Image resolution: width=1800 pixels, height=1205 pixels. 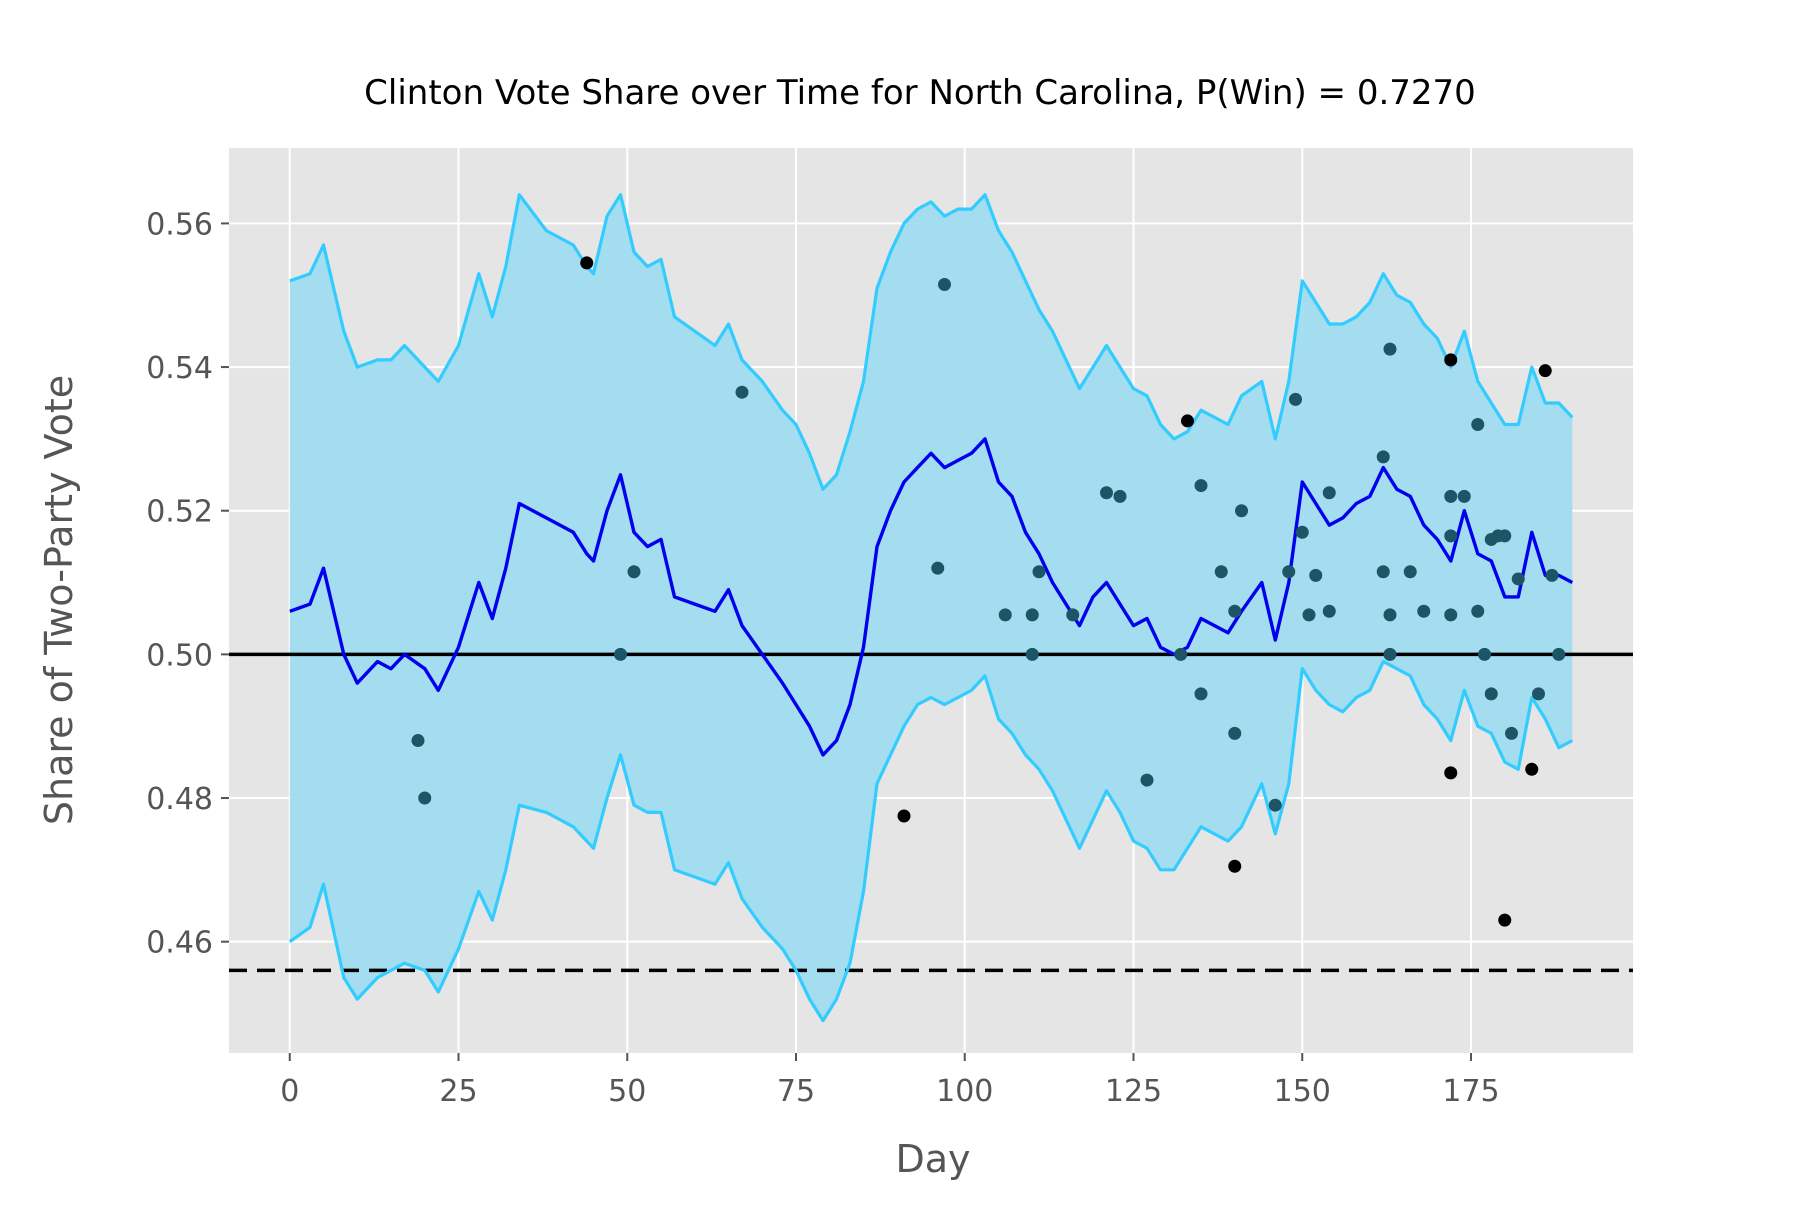 What do you see at coordinates (179, 655) in the screenshot?
I see `y-tick-label: 0.50` at bounding box center [179, 655].